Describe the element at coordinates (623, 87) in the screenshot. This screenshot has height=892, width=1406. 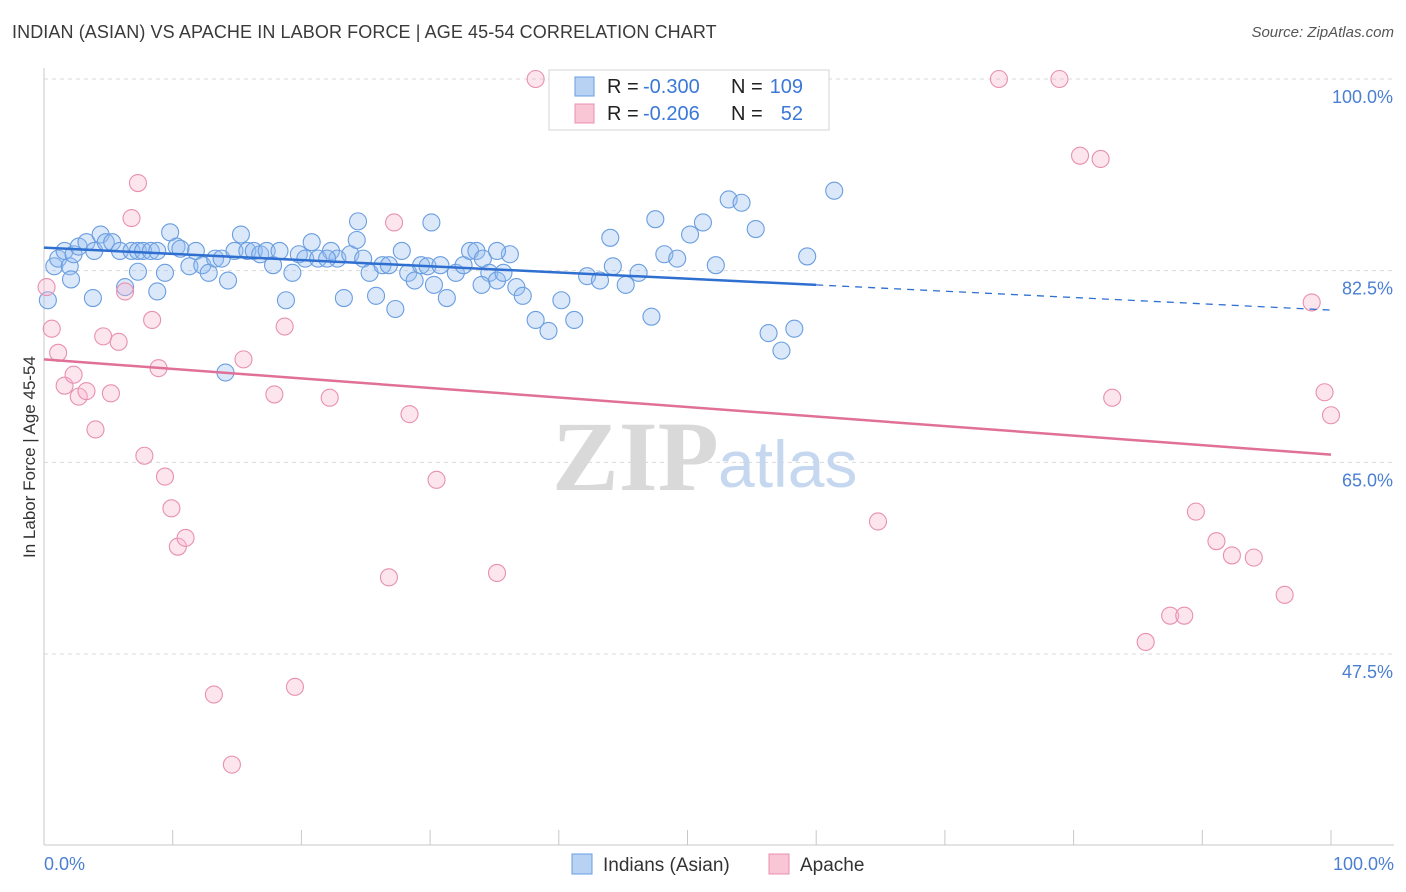
I see `legend-r-label-1: R =` at that location.